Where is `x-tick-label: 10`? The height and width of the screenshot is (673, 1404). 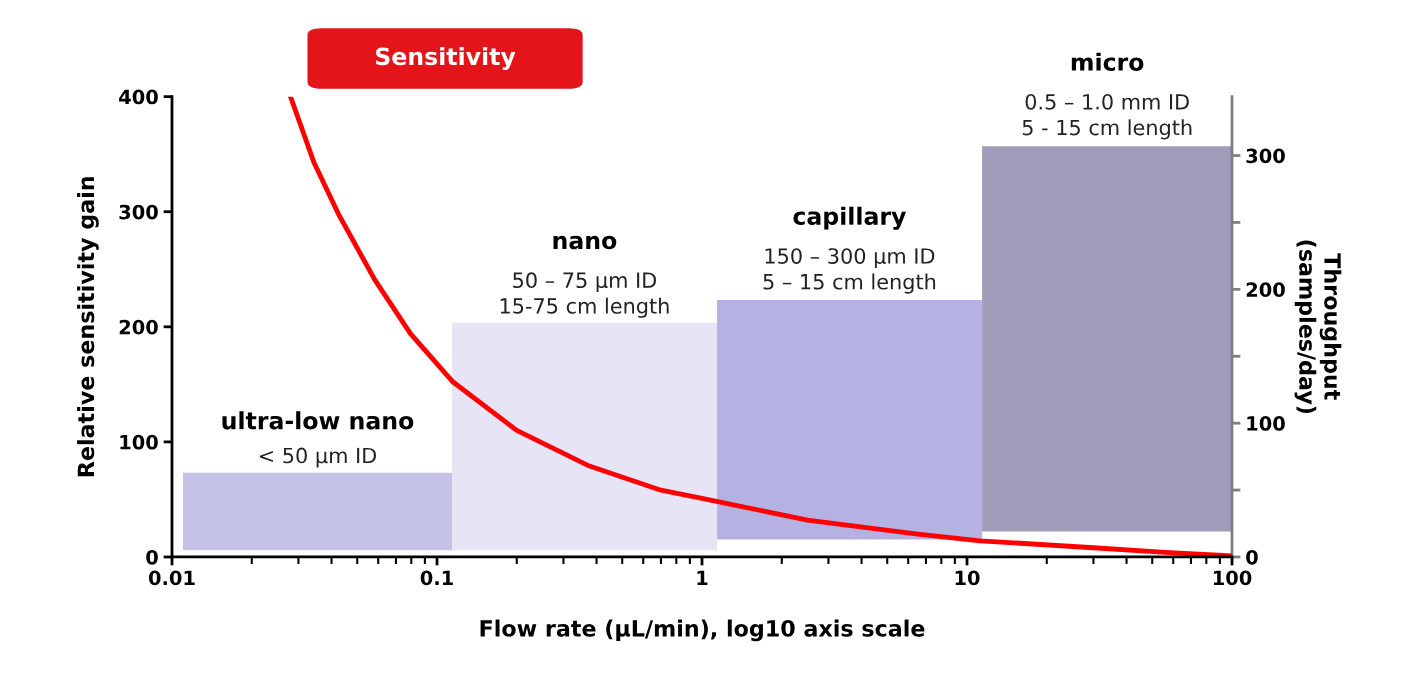 x-tick-label: 10 is located at coordinates (967, 578).